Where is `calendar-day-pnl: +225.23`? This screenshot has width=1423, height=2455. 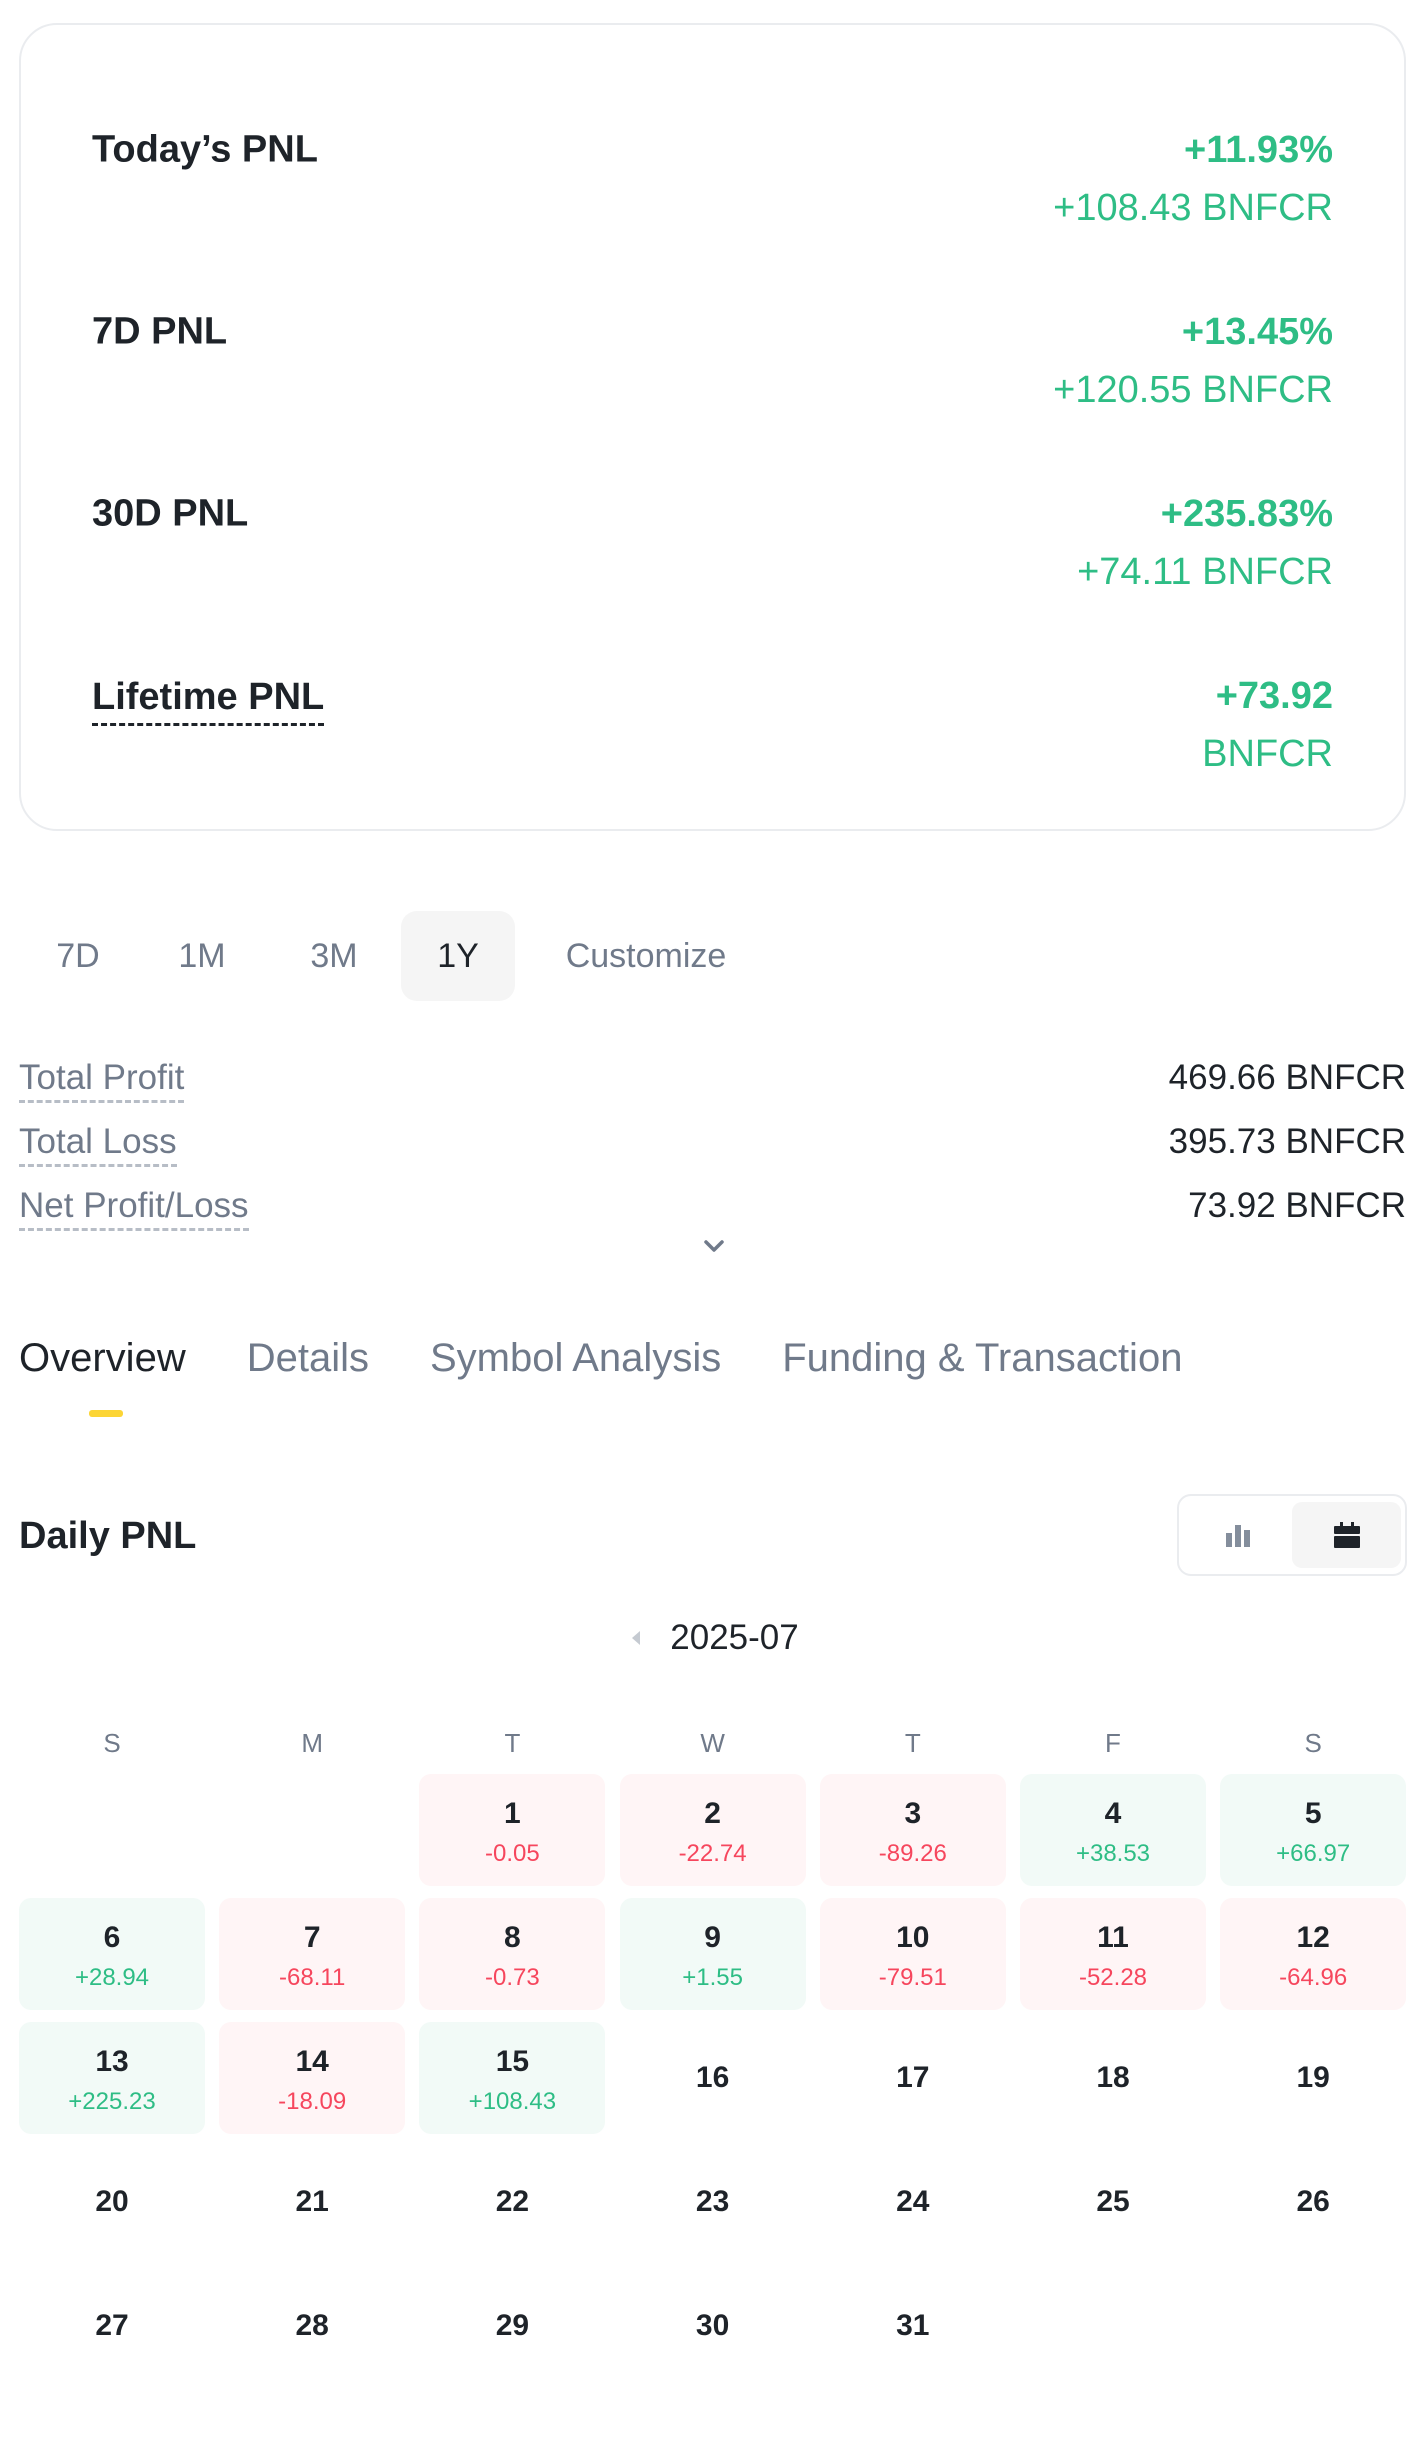 calendar-day-pnl: +225.23 is located at coordinates (112, 2101).